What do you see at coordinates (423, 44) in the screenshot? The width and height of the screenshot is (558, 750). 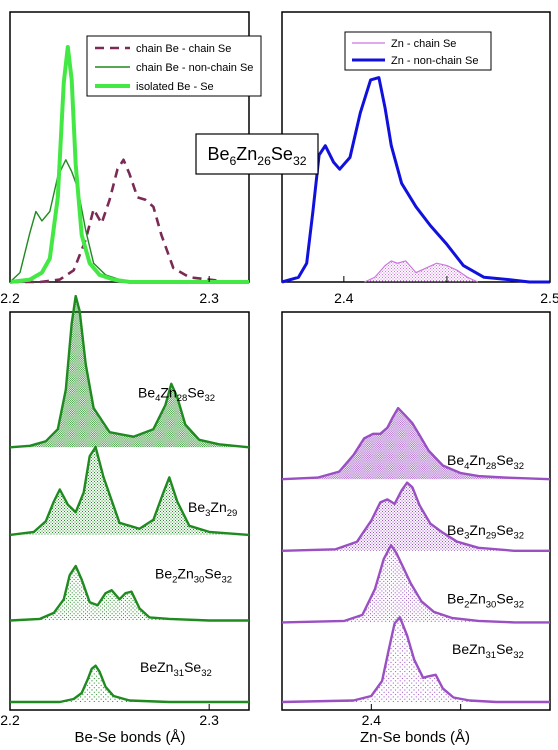 I see `legend-label: Zn - chain Se` at bounding box center [423, 44].